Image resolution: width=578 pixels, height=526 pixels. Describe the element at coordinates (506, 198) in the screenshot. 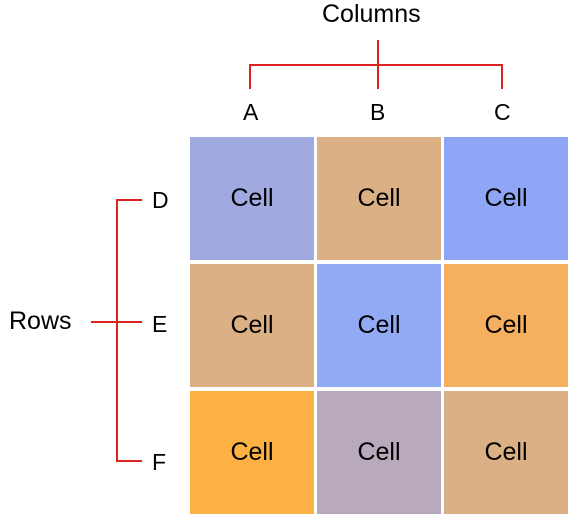

I see `cell-d-c: Cell` at that location.